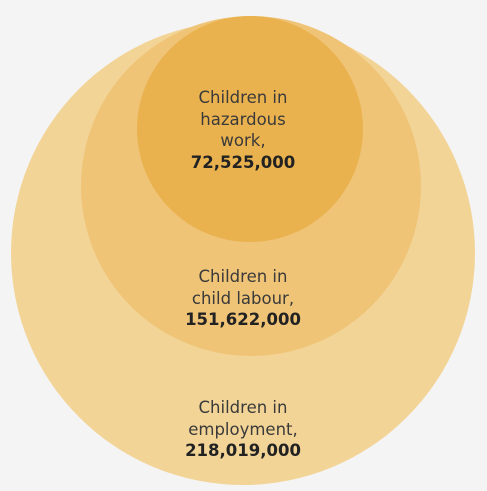 This screenshot has width=487, height=491. Describe the element at coordinates (243, 276) in the screenshot. I see `child-labour-line1: Children in` at that location.